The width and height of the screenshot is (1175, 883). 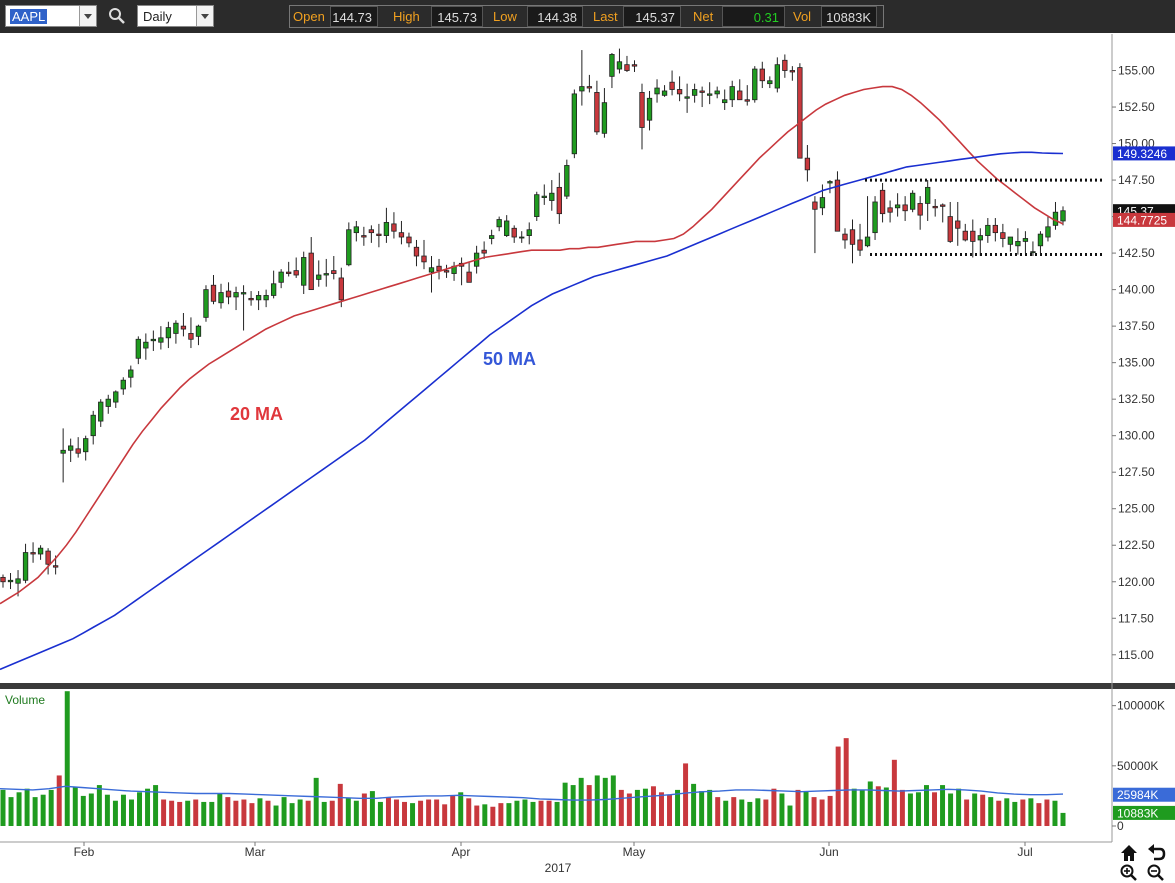 What do you see at coordinates (1156, 853) in the screenshot?
I see `undo-icon` at bounding box center [1156, 853].